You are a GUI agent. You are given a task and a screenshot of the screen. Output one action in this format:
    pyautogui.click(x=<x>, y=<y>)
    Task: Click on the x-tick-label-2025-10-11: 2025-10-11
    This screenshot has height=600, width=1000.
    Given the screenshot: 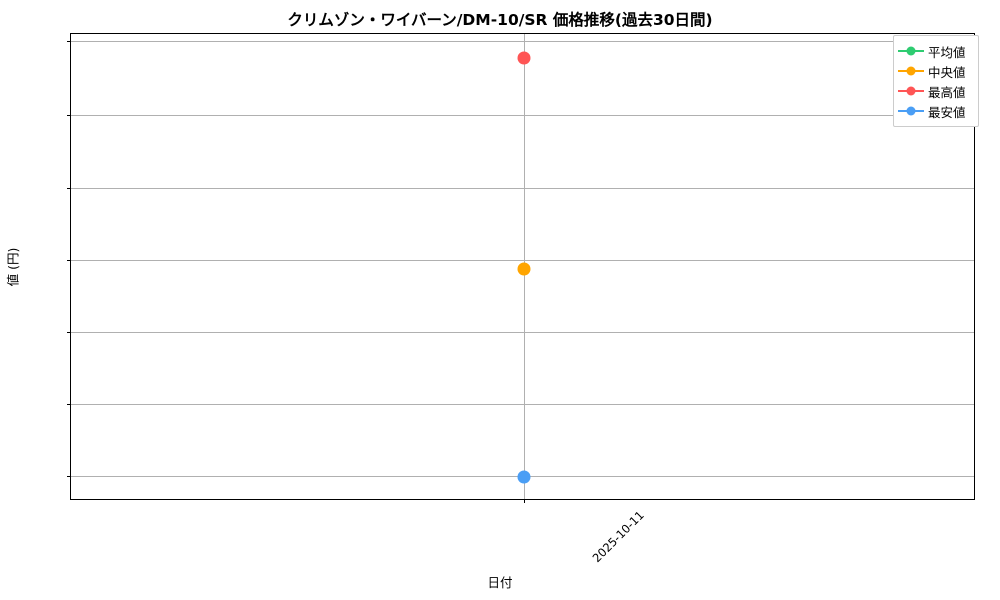 What is the action you would take?
    pyautogui.click(x=618, y=537)
    